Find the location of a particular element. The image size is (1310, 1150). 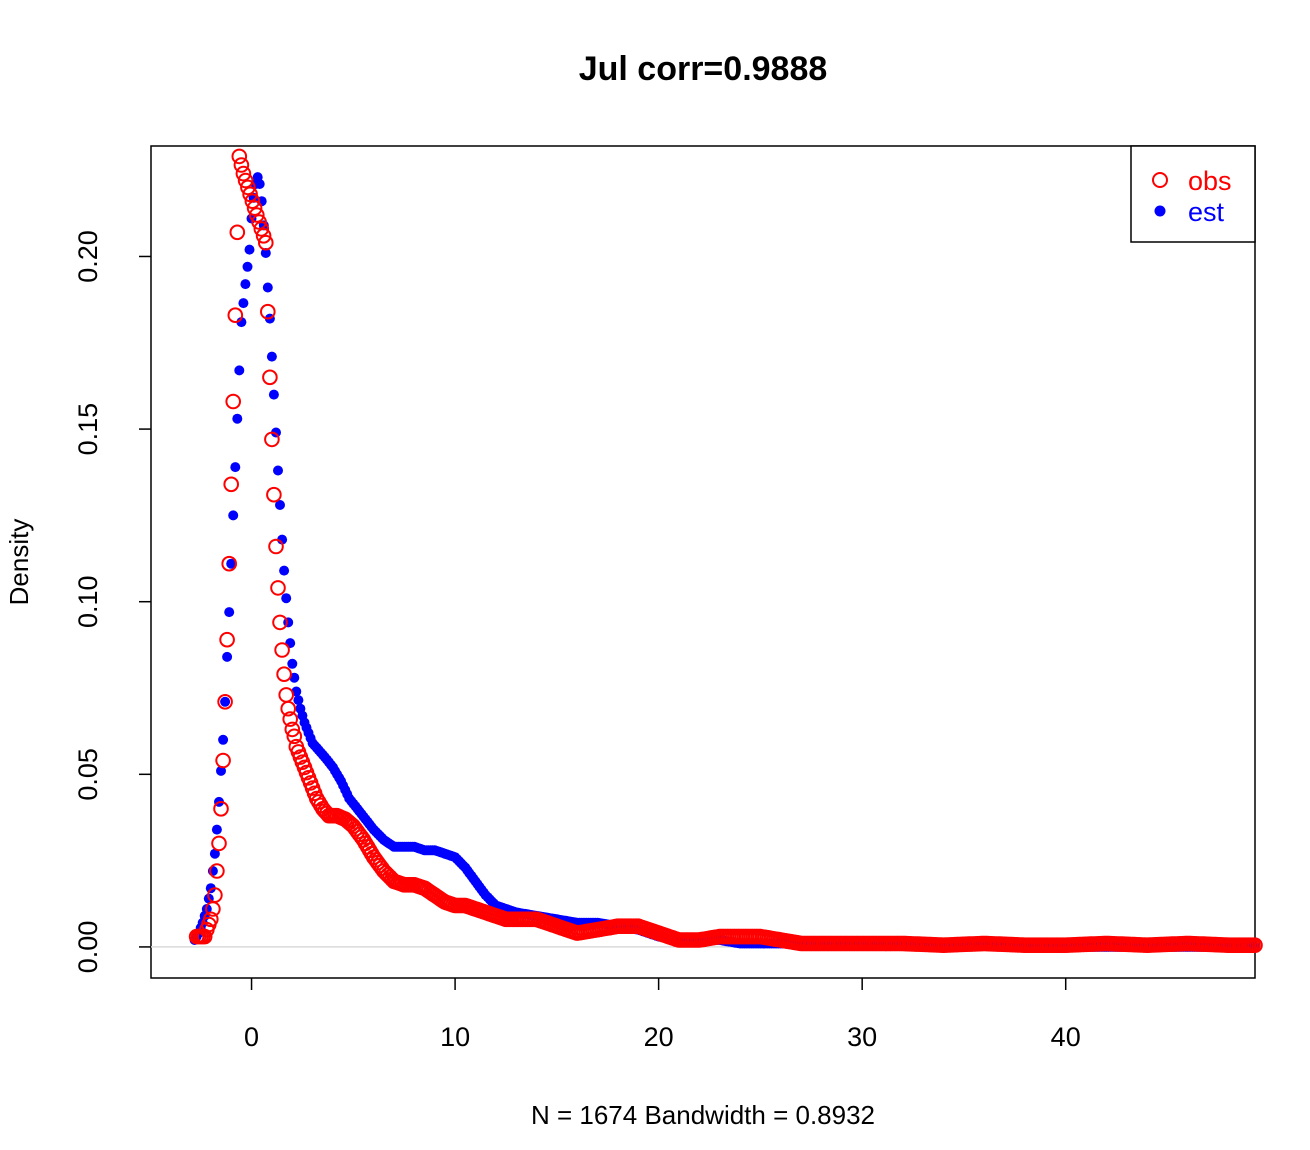

y-axis: 0.00 0.05 0.10 0.15 0.20 is located at coordinates (112, 601).